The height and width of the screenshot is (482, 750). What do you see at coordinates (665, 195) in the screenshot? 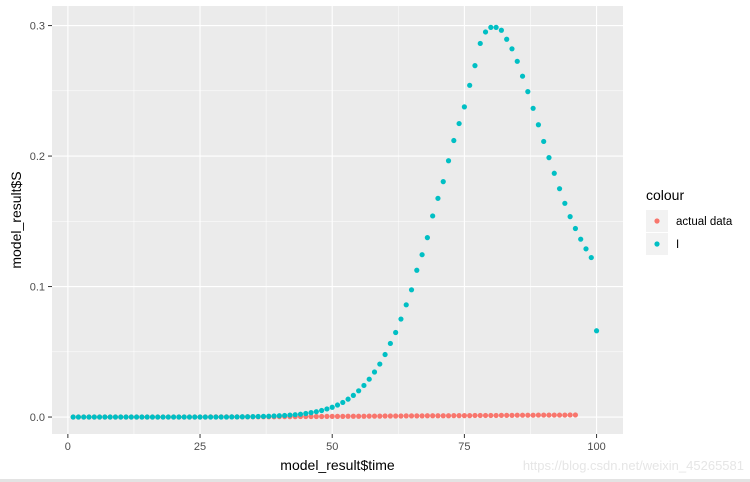
I see `legend-title: colour` at bounding box center [665, 195].